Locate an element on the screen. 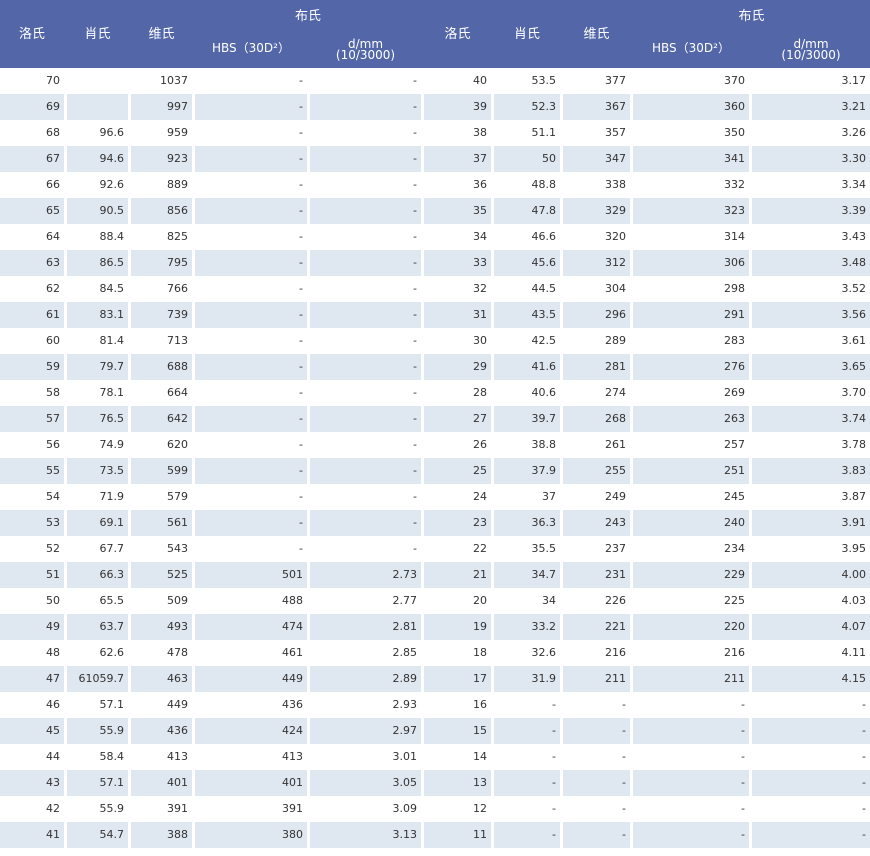 Image resolution: width=870 pixels, height=856 pixels. table-cell: 795 is located at coordinates (161, 263).